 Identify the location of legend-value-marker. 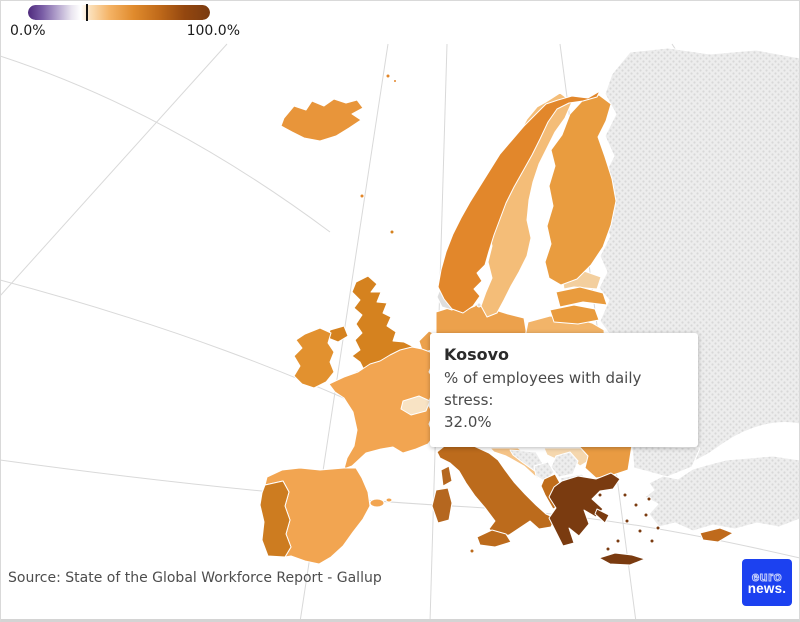
(87, 12).